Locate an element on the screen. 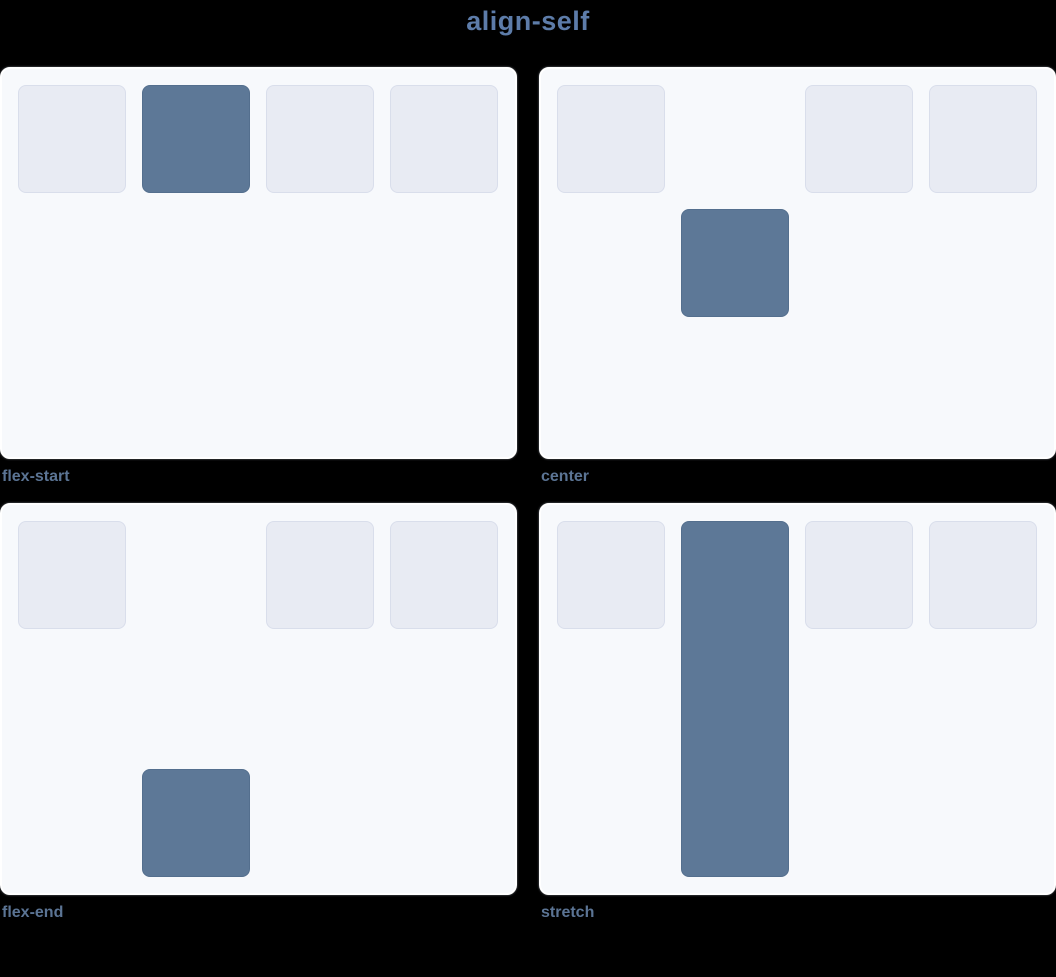  page-title: align-self is located at coordinates (528, 21).